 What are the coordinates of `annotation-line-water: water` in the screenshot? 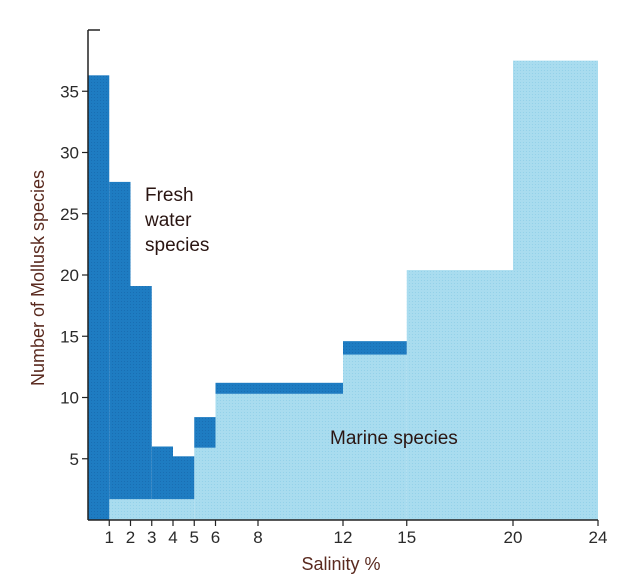 It's located at (168, 220).